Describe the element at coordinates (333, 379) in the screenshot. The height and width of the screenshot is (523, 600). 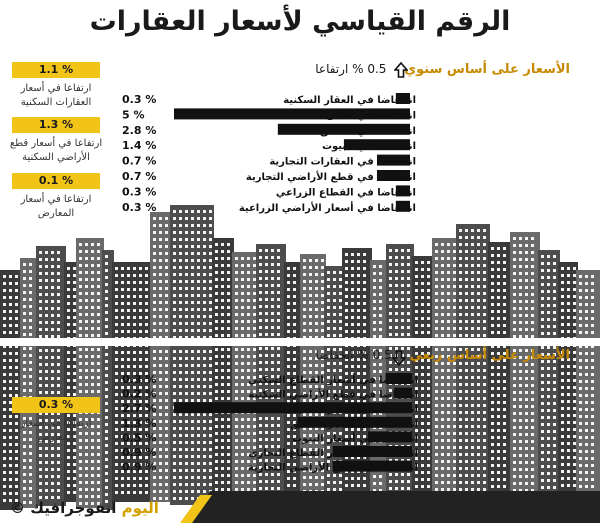
I see `category-label: انخفاضا في أسعار القطاع السكني` at that location.